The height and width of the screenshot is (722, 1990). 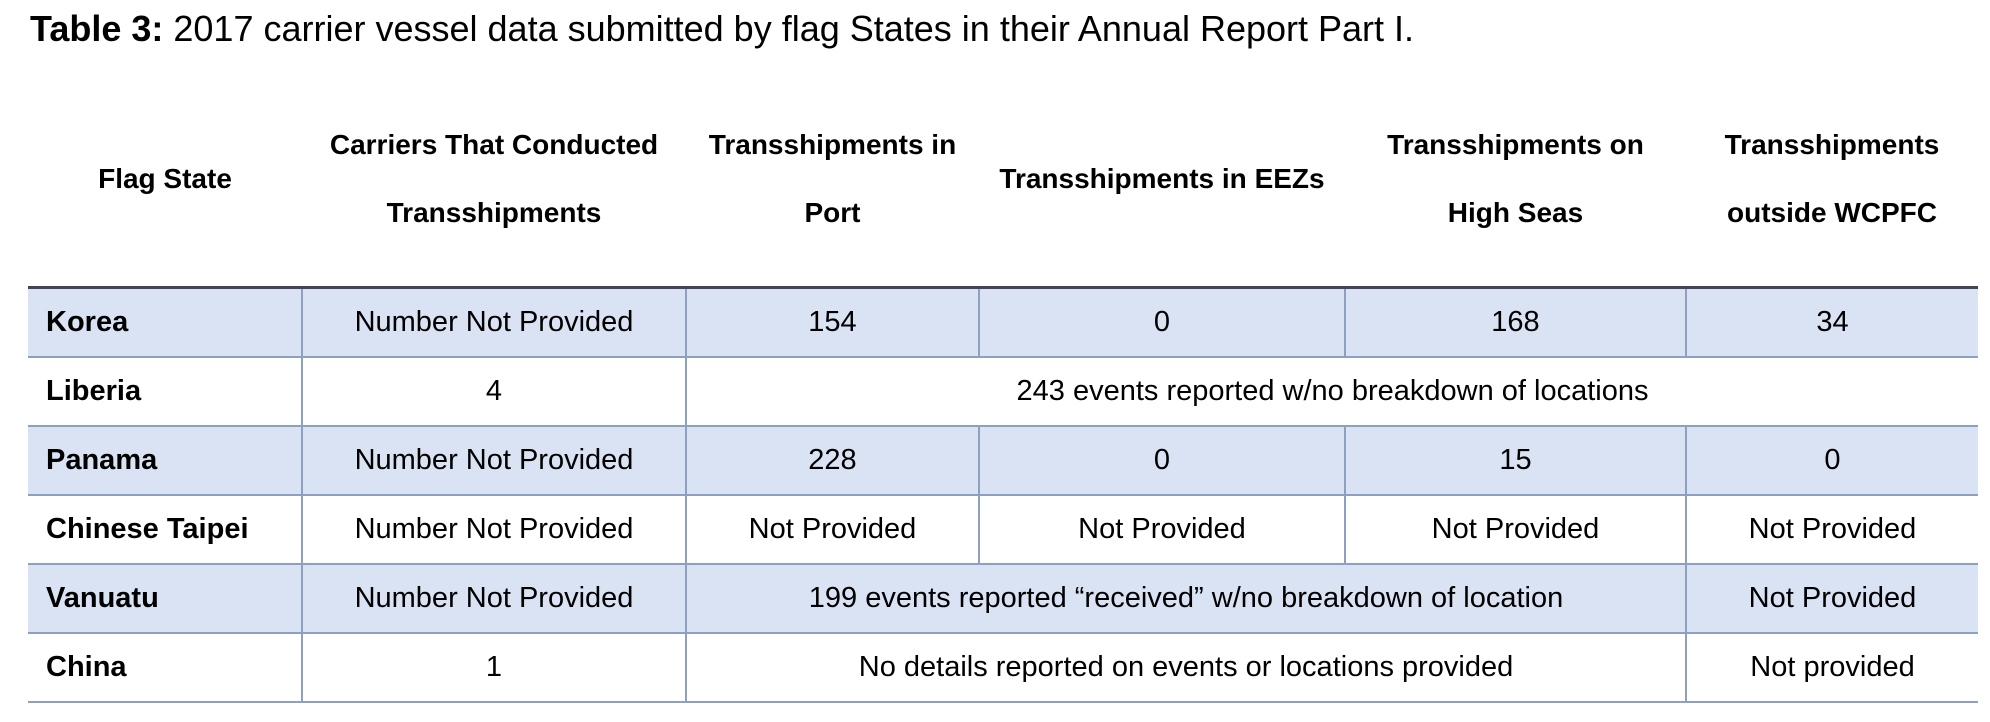 I want to click on cell: Not provided, so click(x=1831, y=668).